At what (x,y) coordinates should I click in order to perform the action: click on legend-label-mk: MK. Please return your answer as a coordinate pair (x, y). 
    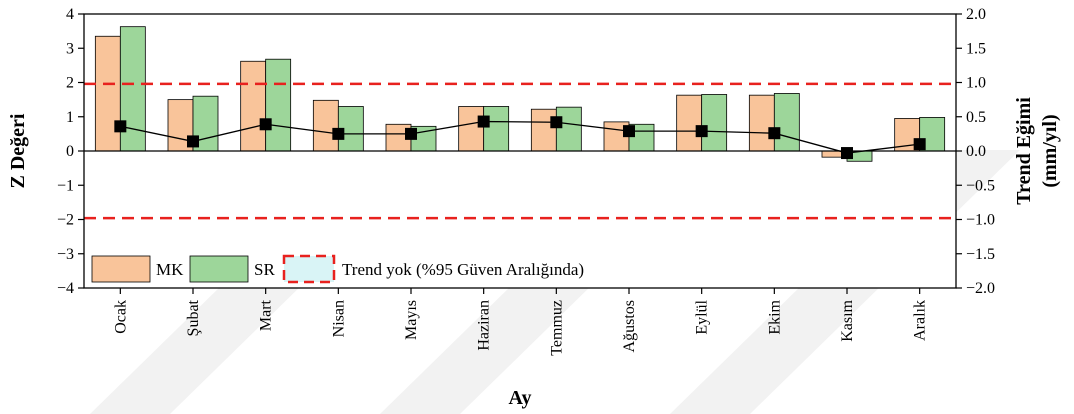
    Looking at the image, I should click on (170, 269).